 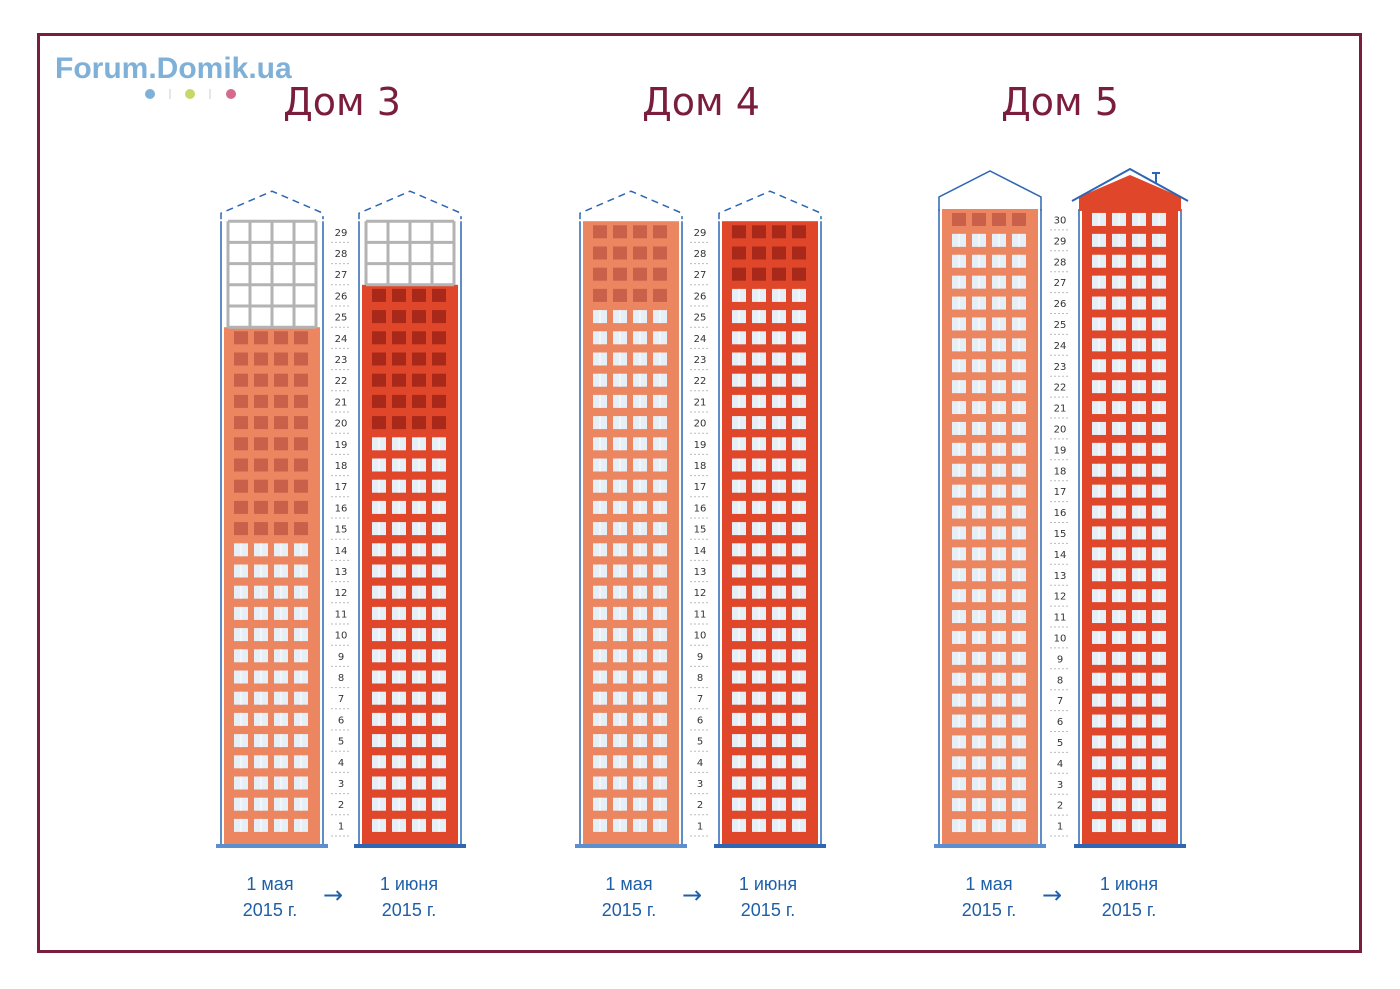 What do you see at coordinates (1060, 701) in the screenshot?
I see `floor-number: 7` at bounding box center [1060, 701].